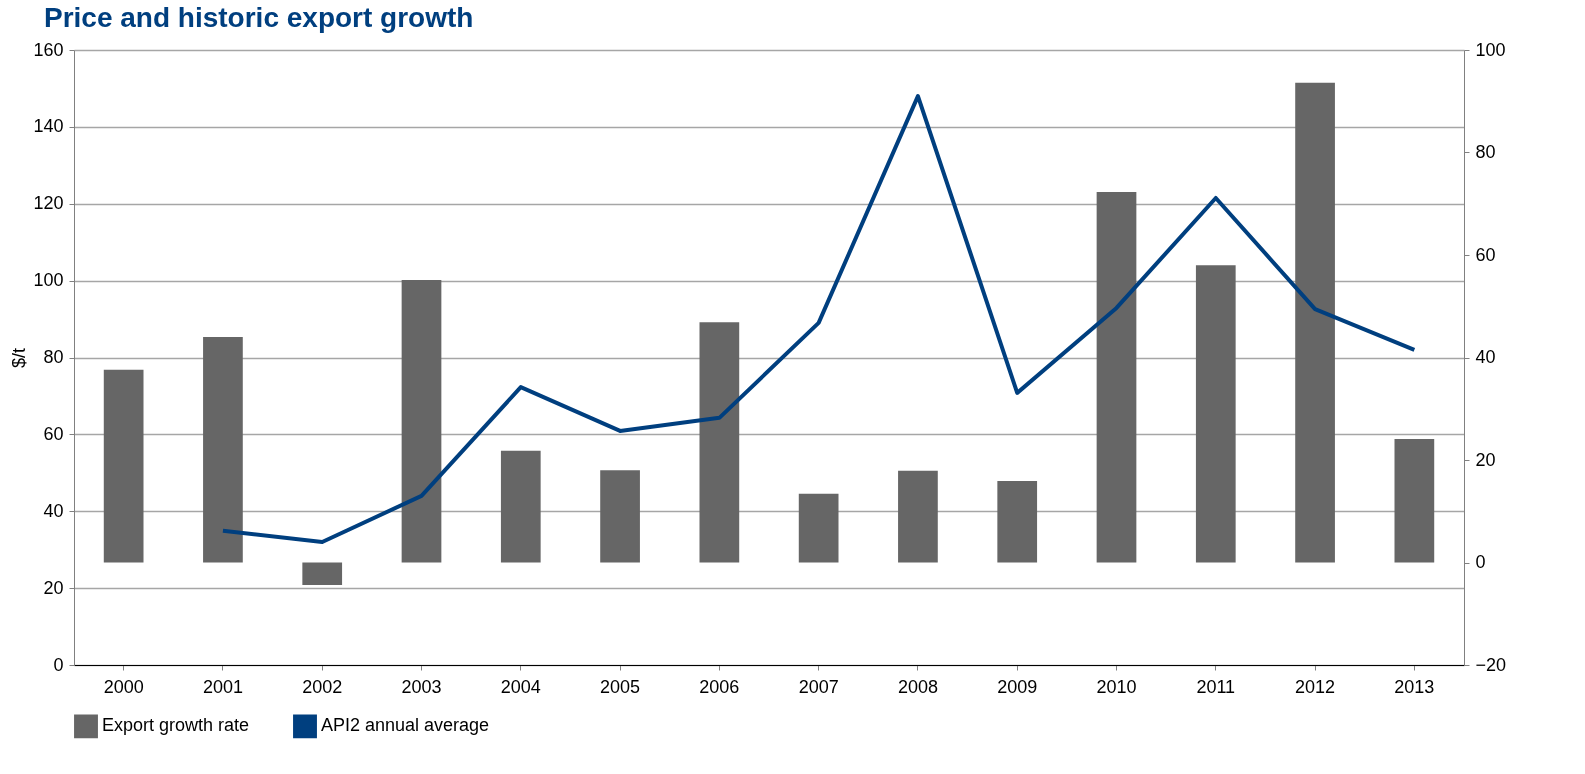  What do you see at coordinates (1116, 686) in the screenshot?
I see `x-tick-label: 2010` at bounding box center [1116, 686].